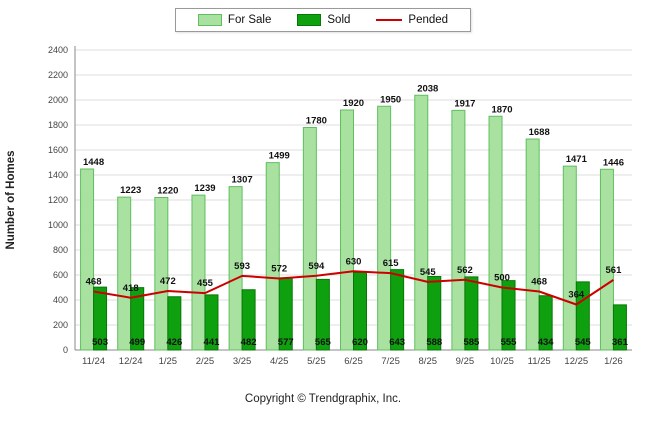  What do you see at coordinates (428, 20) in the screenshot?
I see `legend-label-pended: Pended` at bounding box center [428, 20].